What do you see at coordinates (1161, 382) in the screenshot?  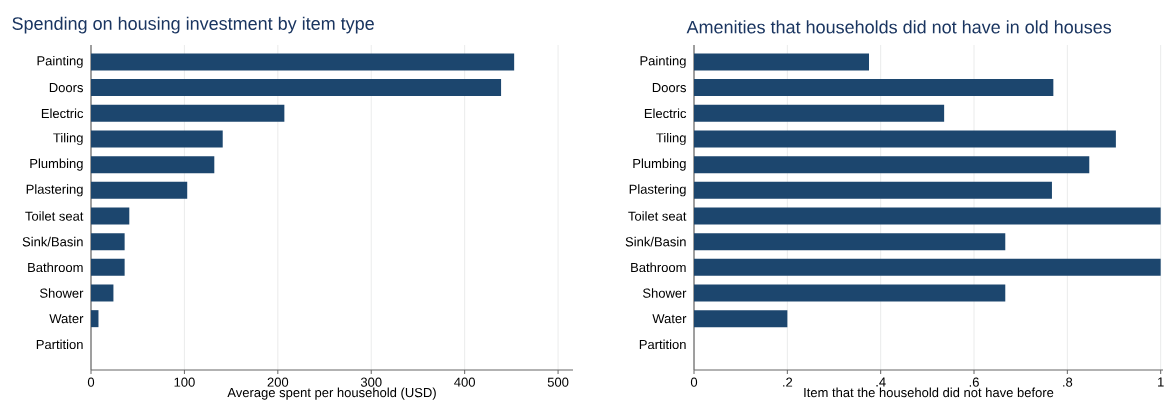 I see `x-tick-label: 1` at bounding box center [1161, 382].